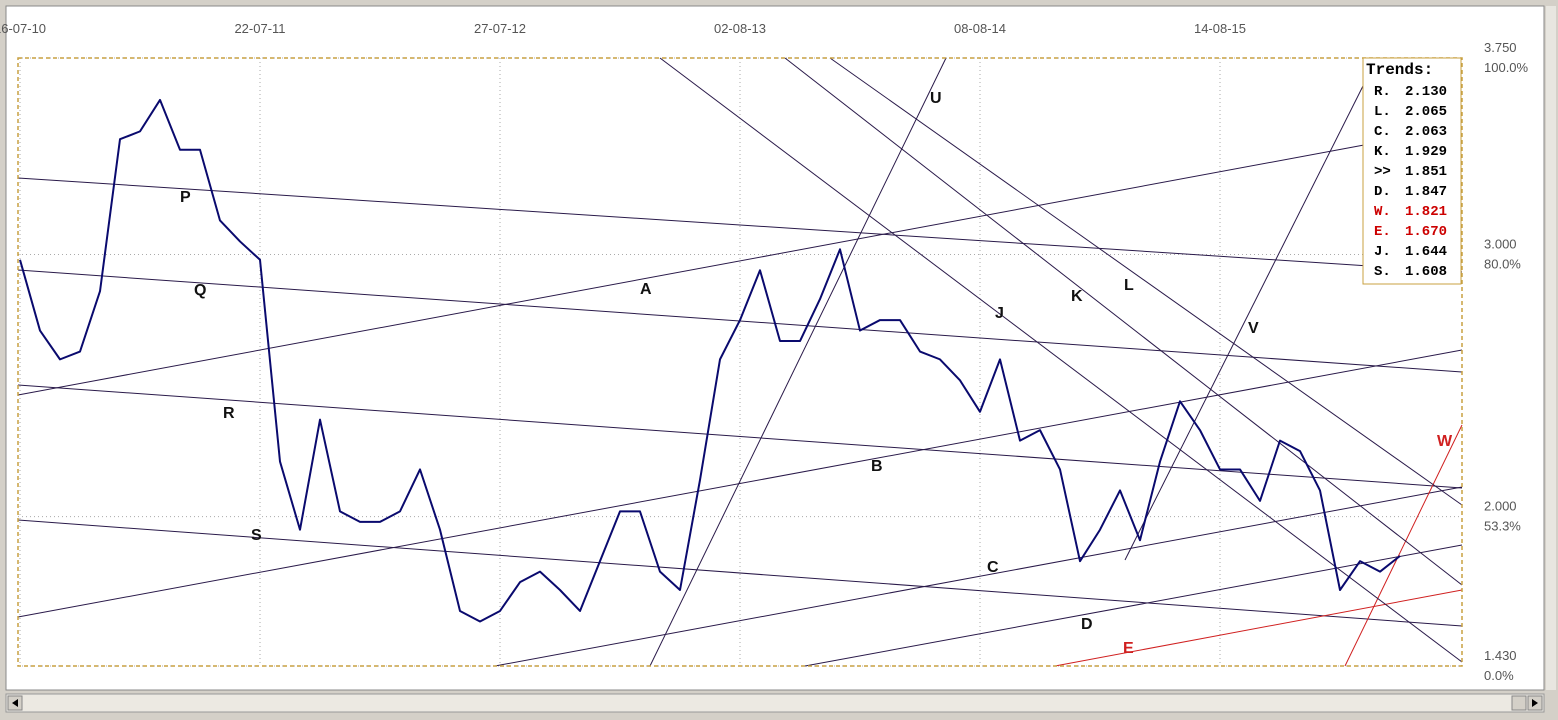 This screenshot has width=1558, height=720. What do you see at coordinates (15, 703) in the screenshot?
I see `scroll-left-arrow` at bounding box center [15, 703].